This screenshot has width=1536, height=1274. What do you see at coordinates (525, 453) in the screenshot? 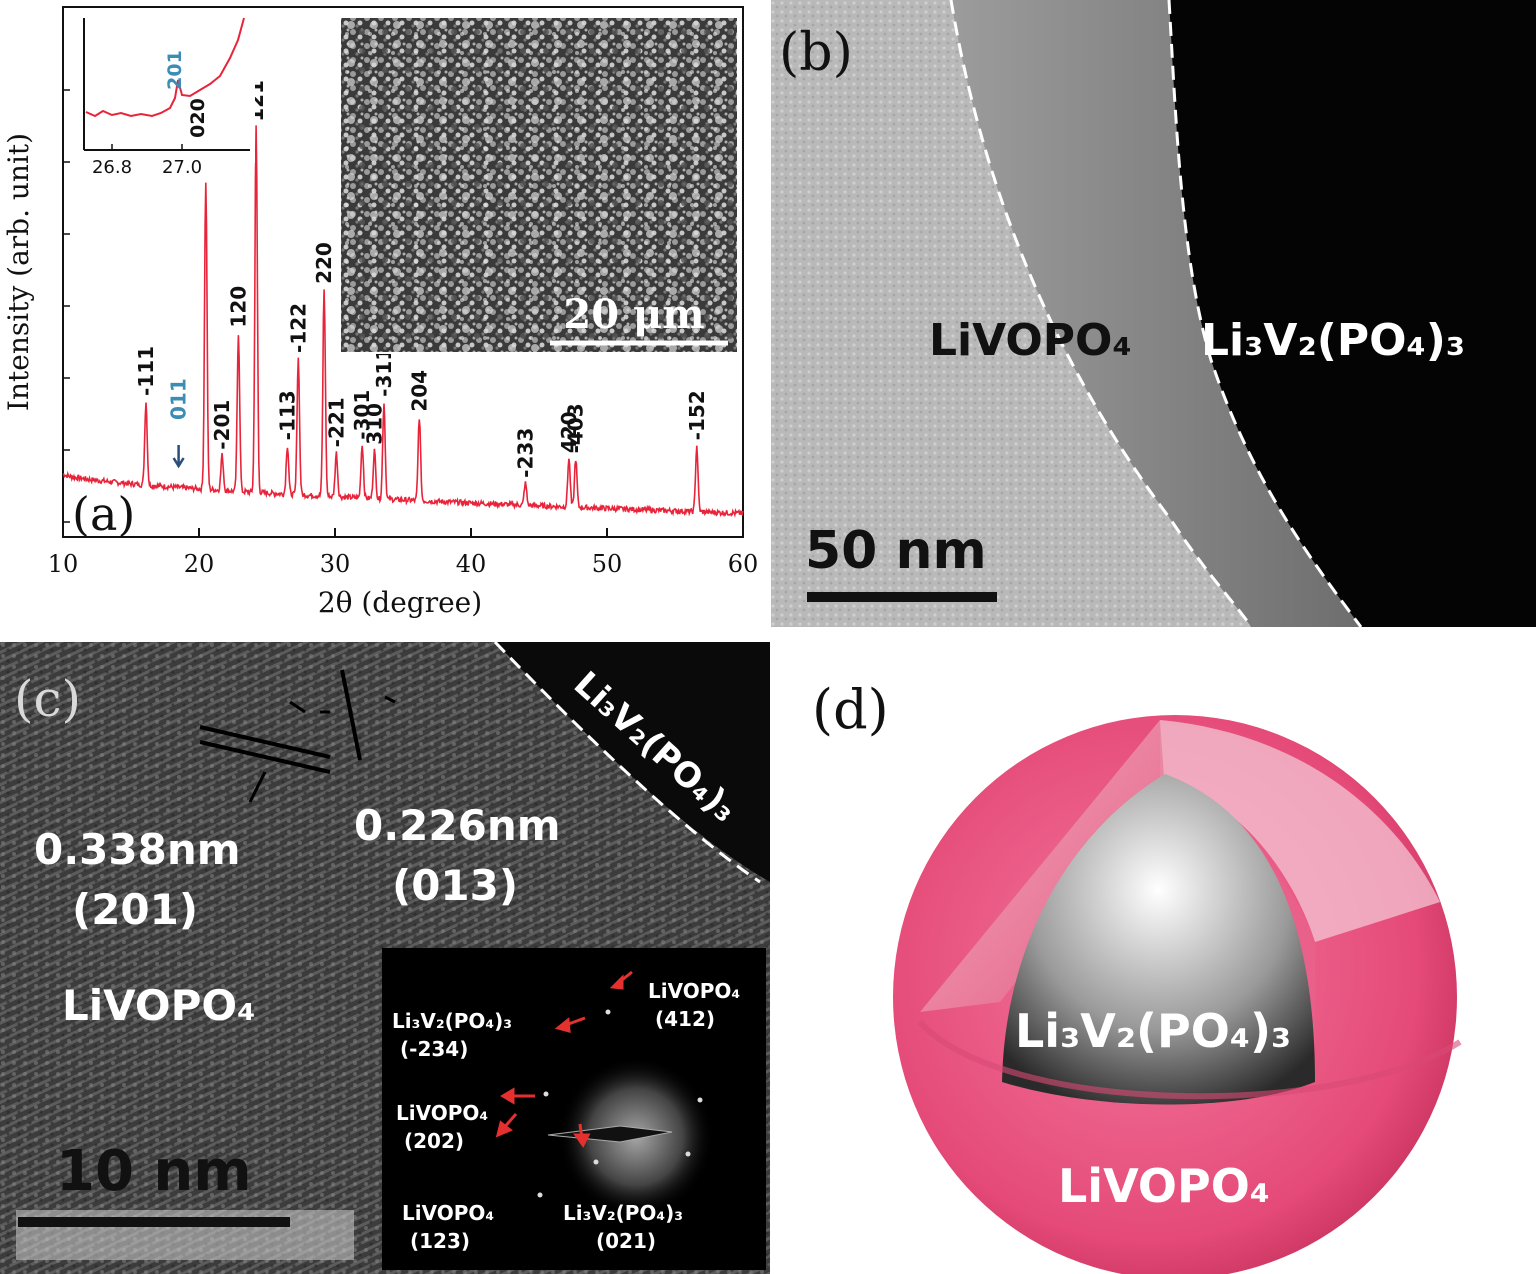
I see `peak-label-neg233: -233` at bounding box center [525, 453].